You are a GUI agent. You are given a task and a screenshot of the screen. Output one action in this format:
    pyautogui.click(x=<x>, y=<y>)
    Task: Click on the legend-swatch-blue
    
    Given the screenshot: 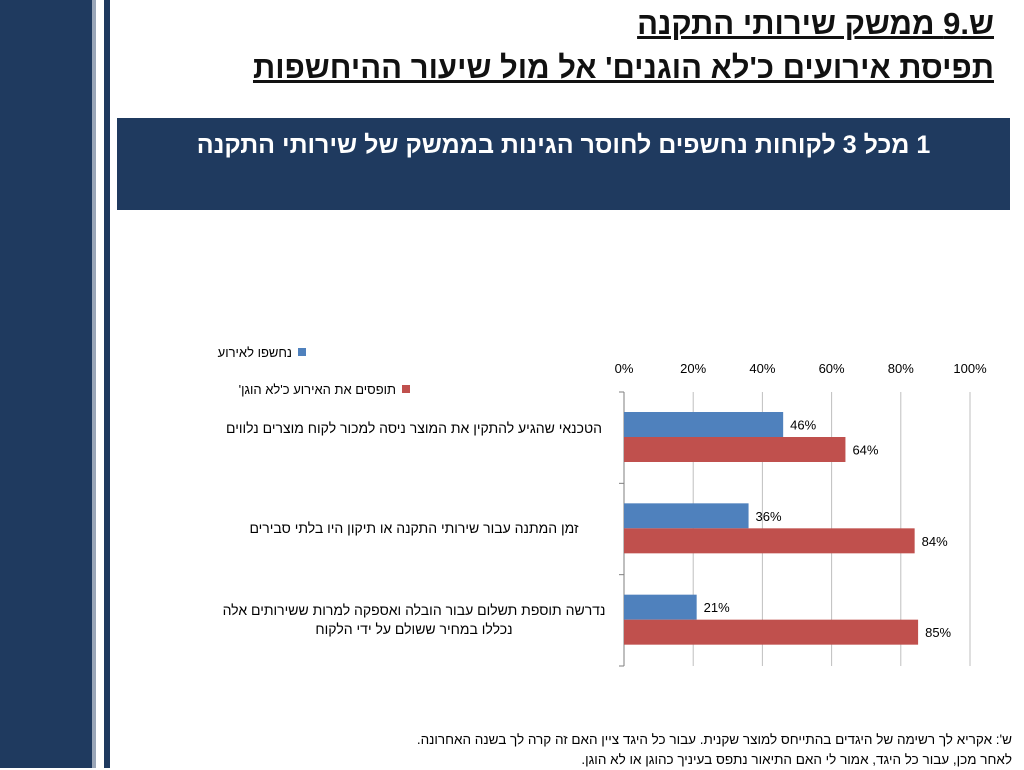 What is the action you would take?
    pyautogui.click(x=302, y=352)
    